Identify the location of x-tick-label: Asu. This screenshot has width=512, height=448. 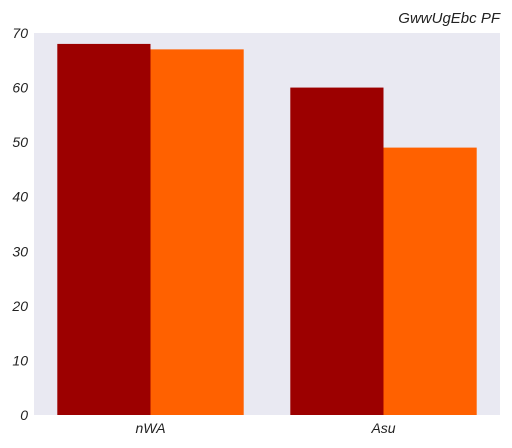
(382, 428).